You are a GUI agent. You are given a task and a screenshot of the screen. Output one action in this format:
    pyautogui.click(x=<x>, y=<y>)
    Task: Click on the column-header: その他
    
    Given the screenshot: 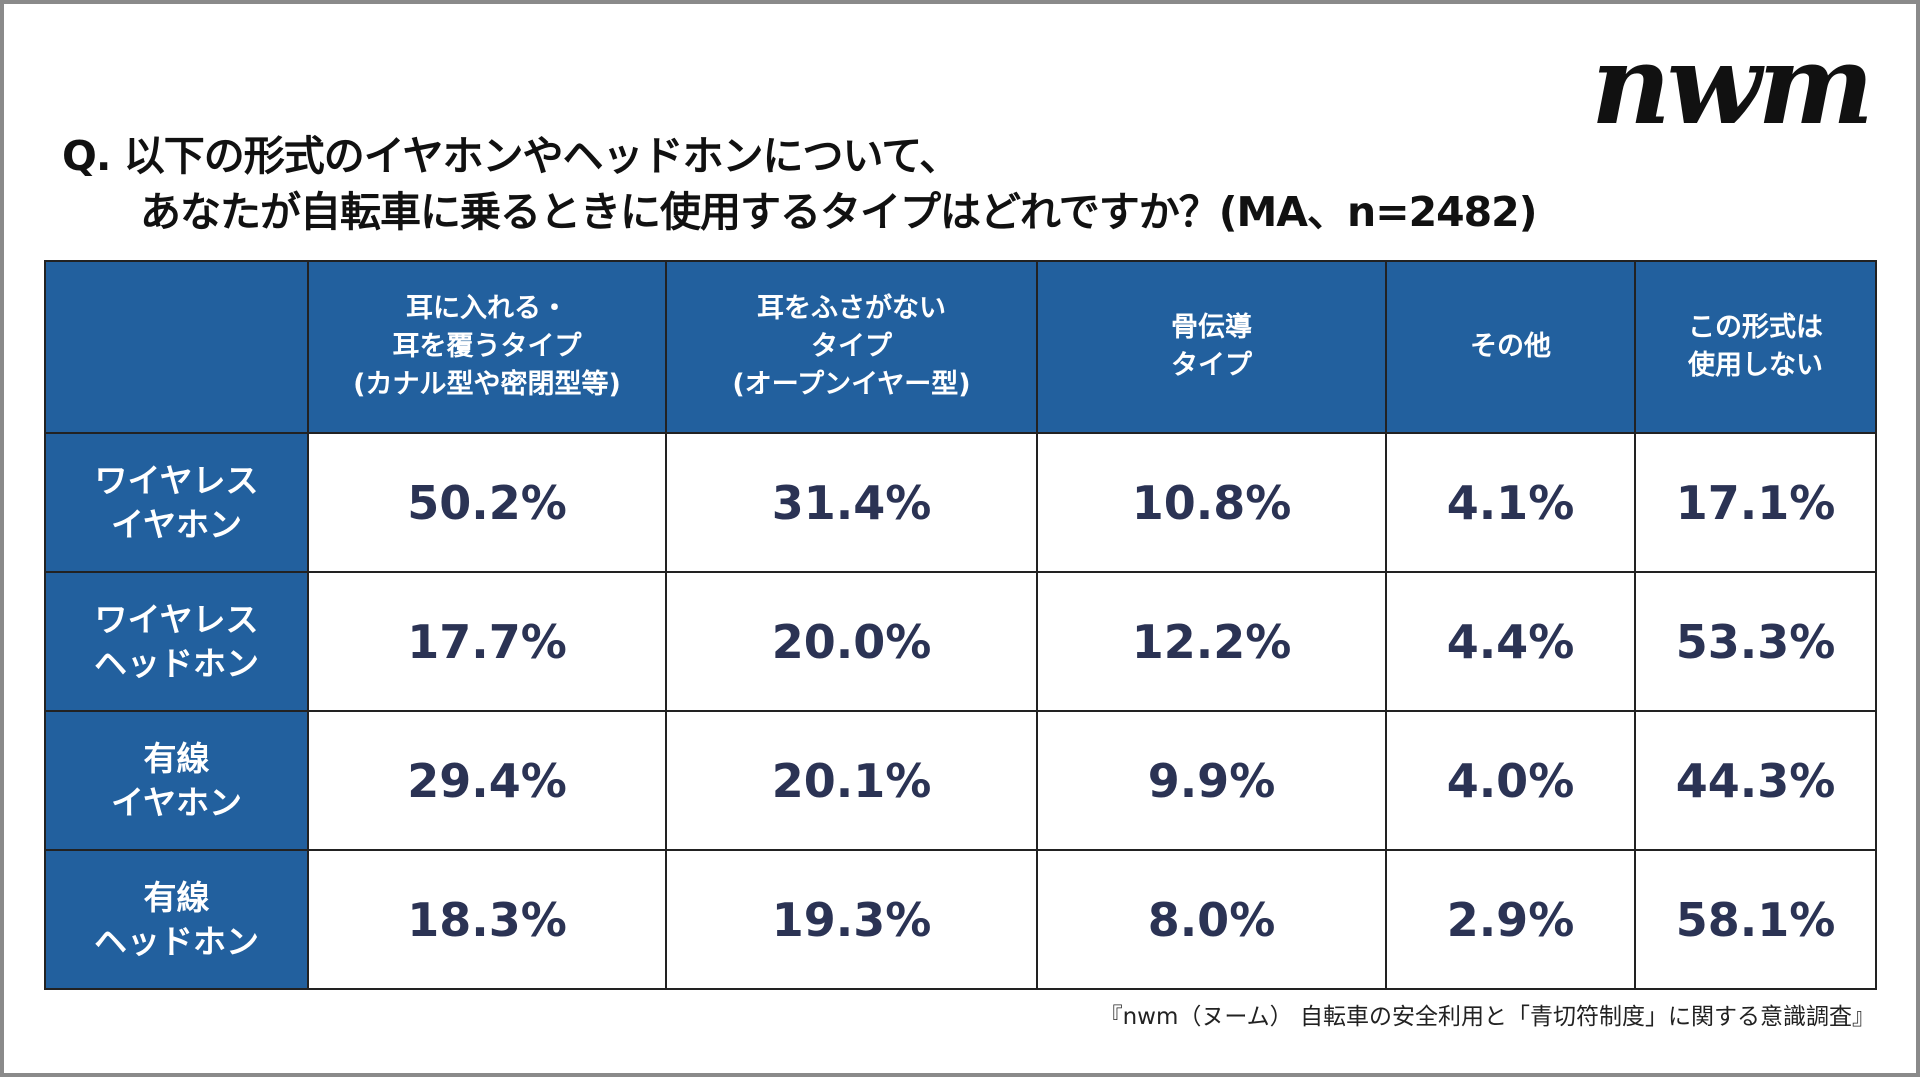 What is the action you would take?
    pyautogui.click(x=1510, y=347)
    